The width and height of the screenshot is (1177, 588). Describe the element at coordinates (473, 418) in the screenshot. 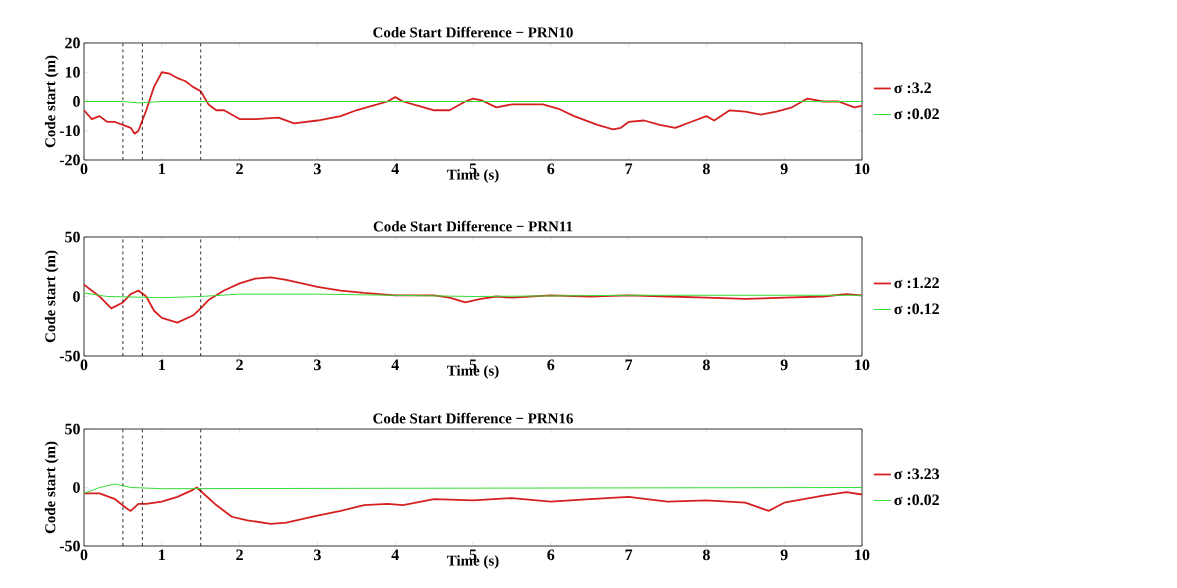

I see `chart-title: Code Start Difference − PRN16` at that location.